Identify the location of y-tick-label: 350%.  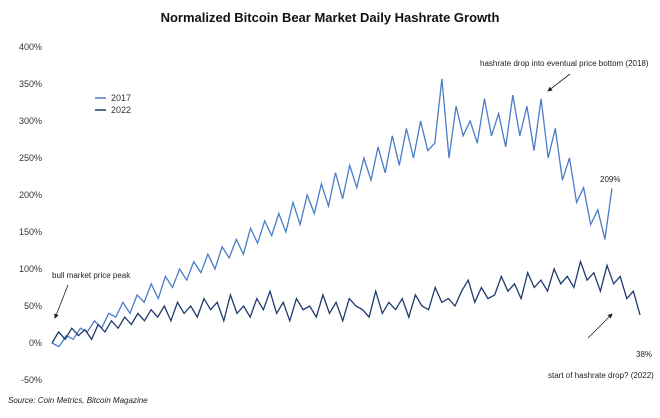
(30, 84).